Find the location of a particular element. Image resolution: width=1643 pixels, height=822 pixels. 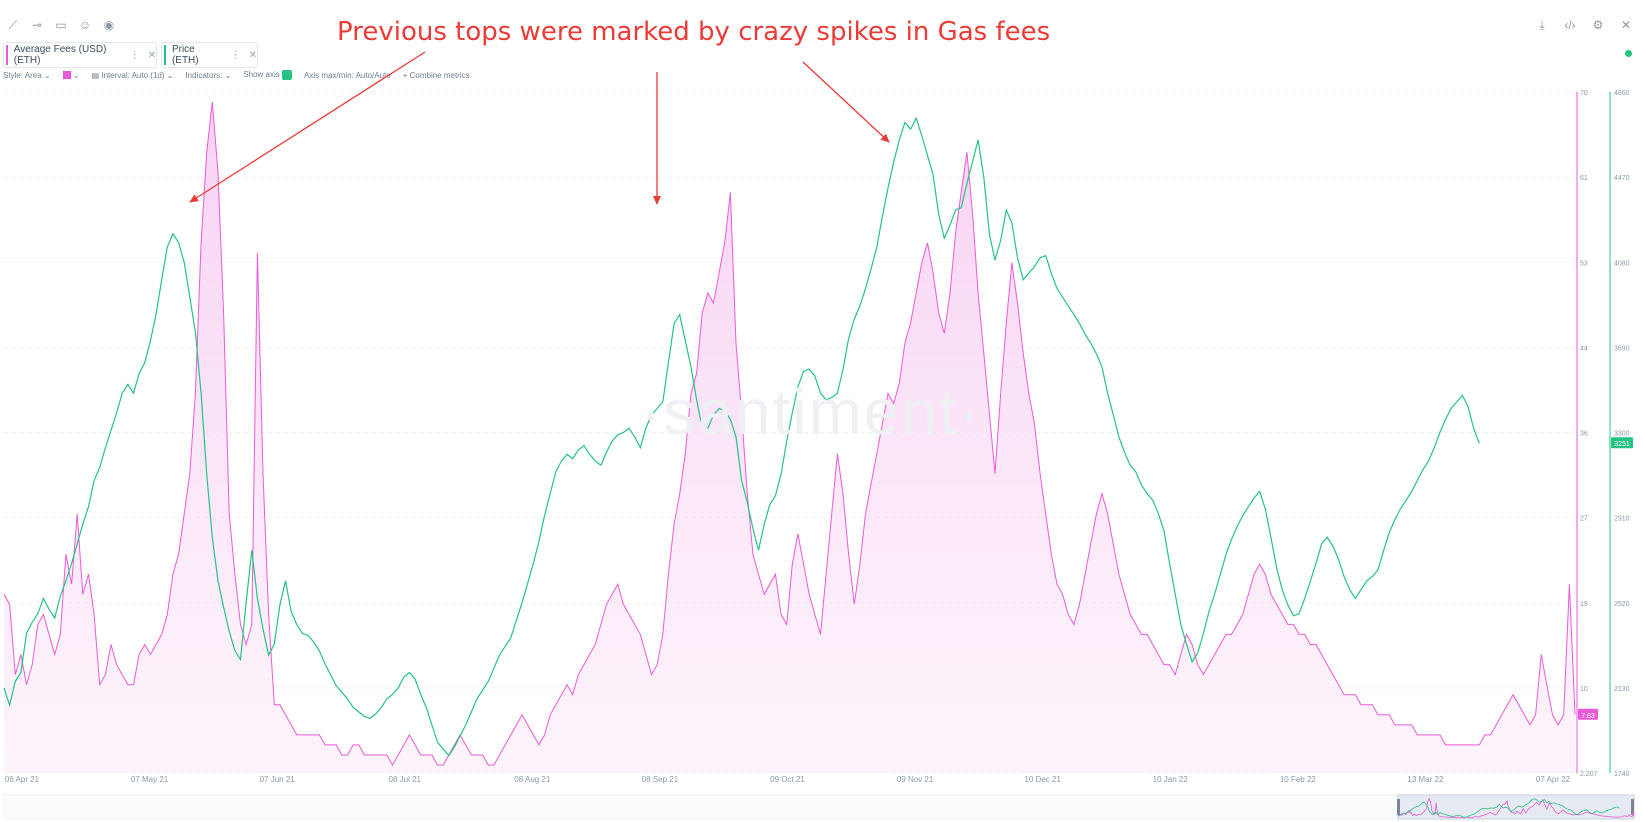

price-tick-label: 4860 is located at coordinates (1622, 93).